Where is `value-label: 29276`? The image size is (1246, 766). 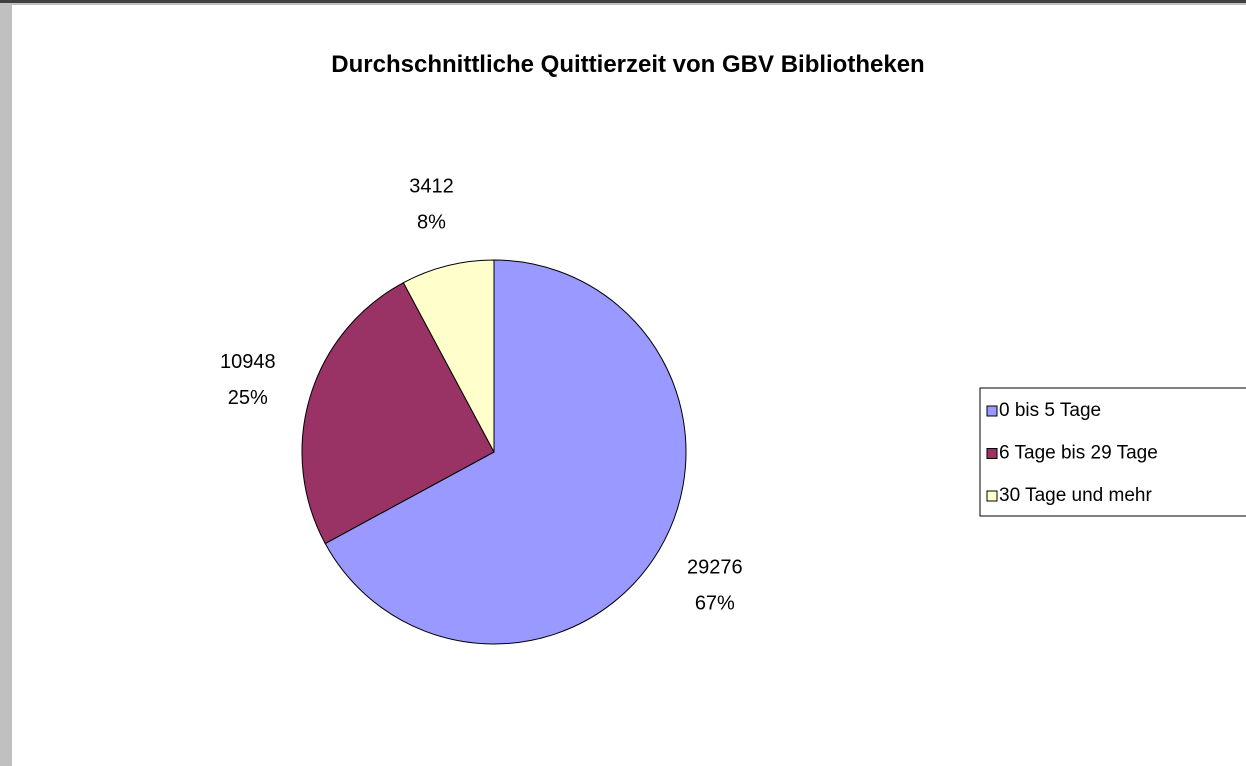 value-label: 29276 is located at coordinates (715, 567).